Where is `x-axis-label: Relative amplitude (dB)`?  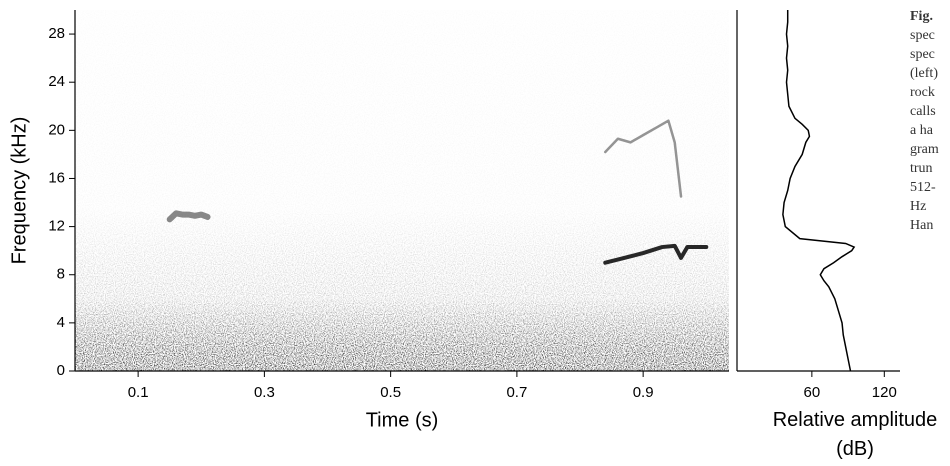
x-axis-label: Relative amplitude (dB) is located at coordinates (855, 434).